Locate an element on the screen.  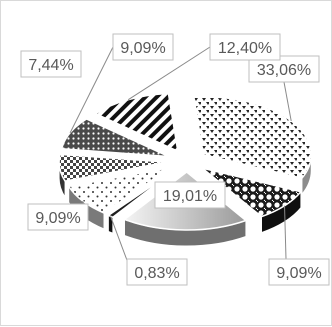
data-label-text: 19,01% is located at coordinates (190, 196).